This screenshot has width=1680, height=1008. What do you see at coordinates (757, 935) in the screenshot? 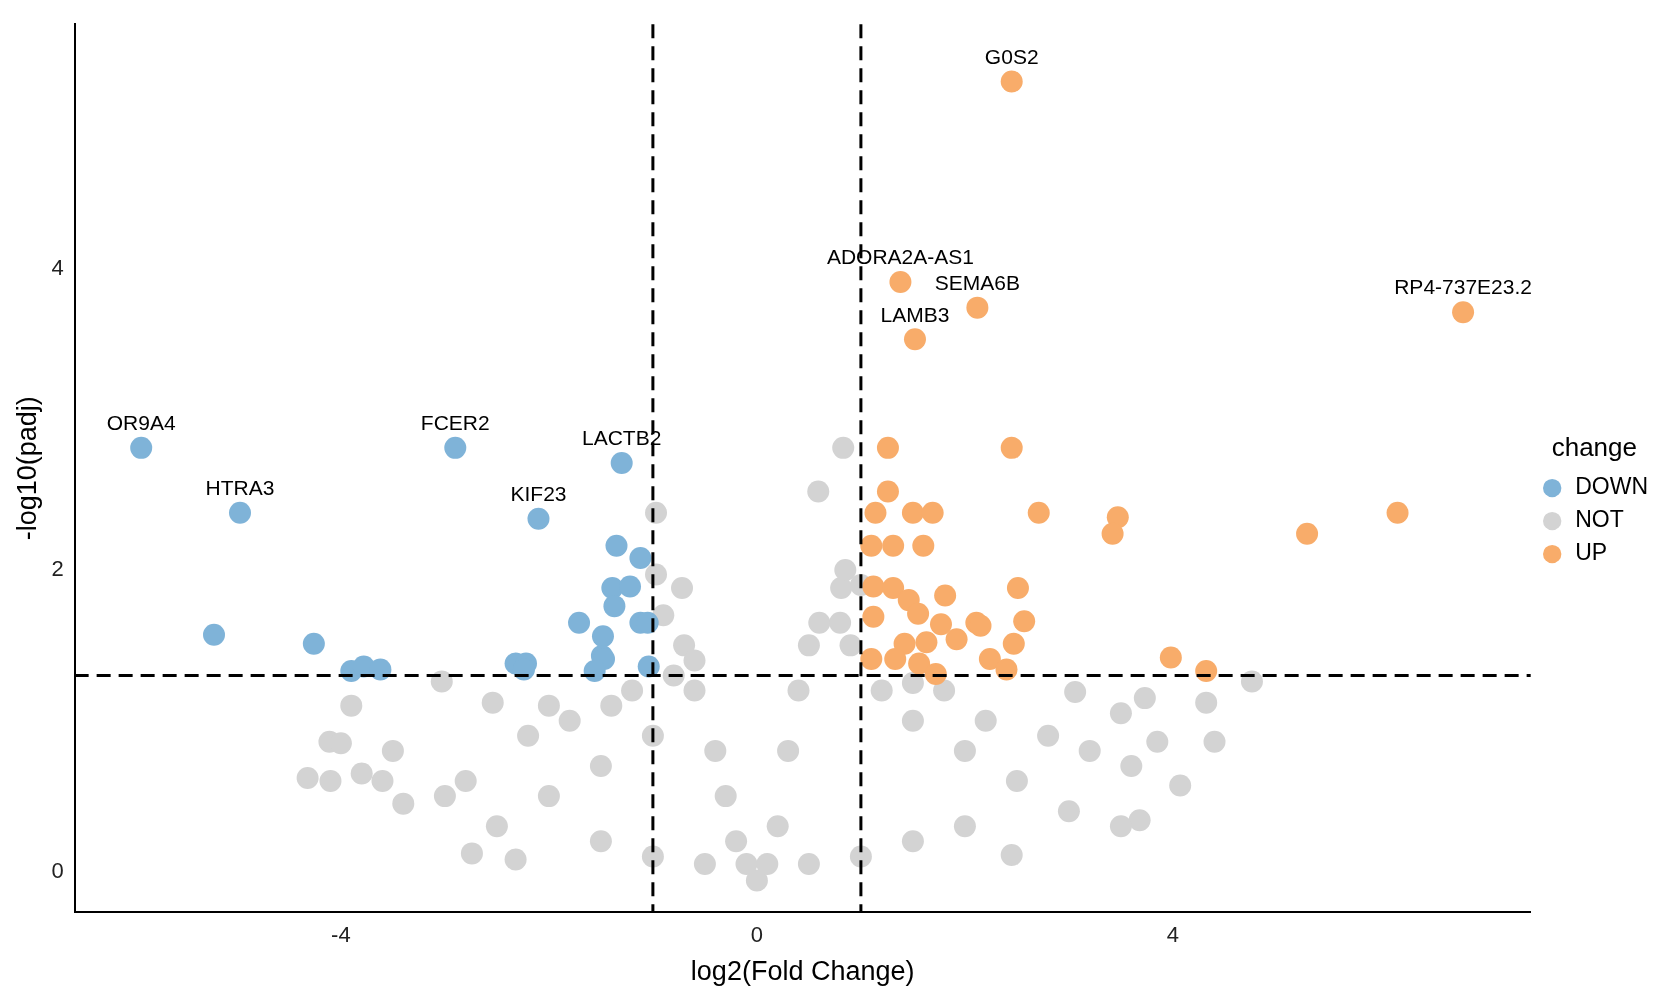
I see `x-tick-label: 0` at bounding box center [757, 935].